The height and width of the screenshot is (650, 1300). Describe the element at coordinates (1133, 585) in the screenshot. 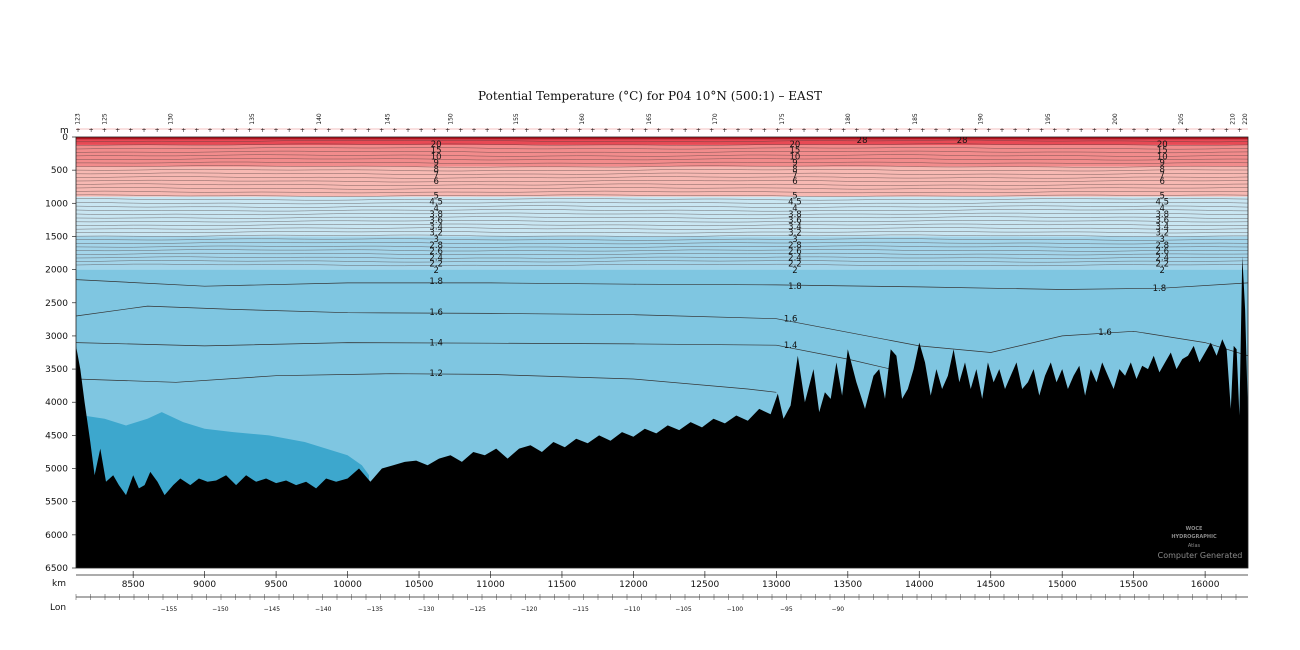

I see `x-tick-label: 15500` at that location.